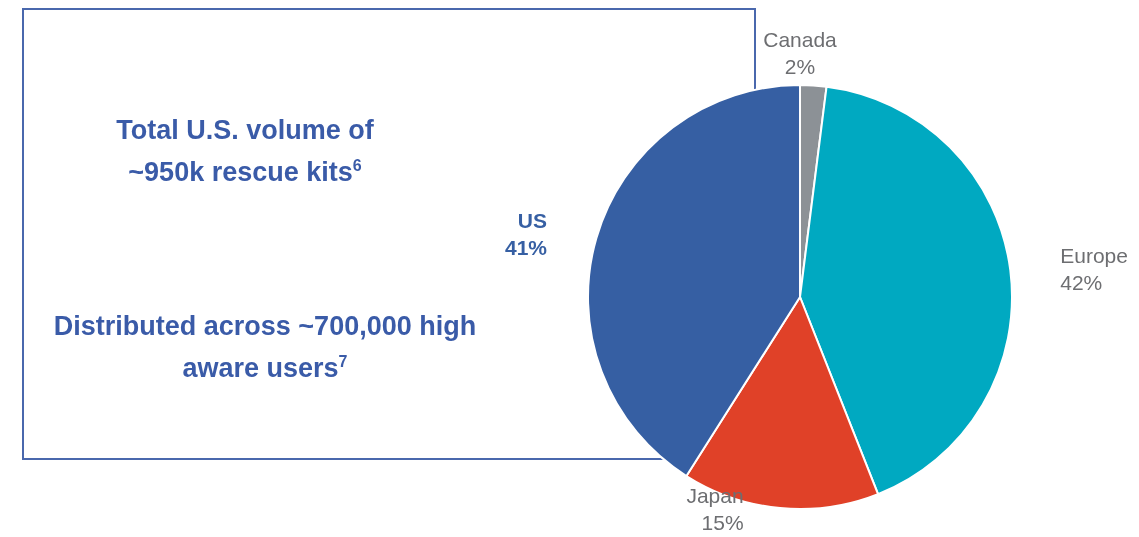 The image size is (1139, 537). What do you see at coordinates (265, 347) in the screenshot?
I see `text: Distributed across ~700,000 high aware users$^{7}$` at bounding box center [265, 347].